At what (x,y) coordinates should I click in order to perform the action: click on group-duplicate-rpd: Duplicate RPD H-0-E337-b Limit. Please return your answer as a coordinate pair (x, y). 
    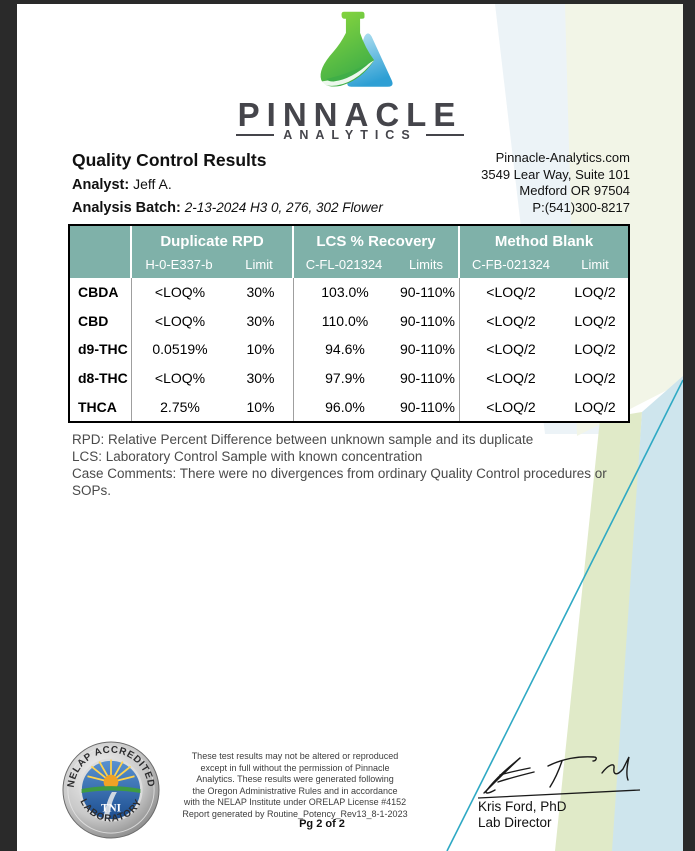
    Looking at the image, I should click on (213, 252).